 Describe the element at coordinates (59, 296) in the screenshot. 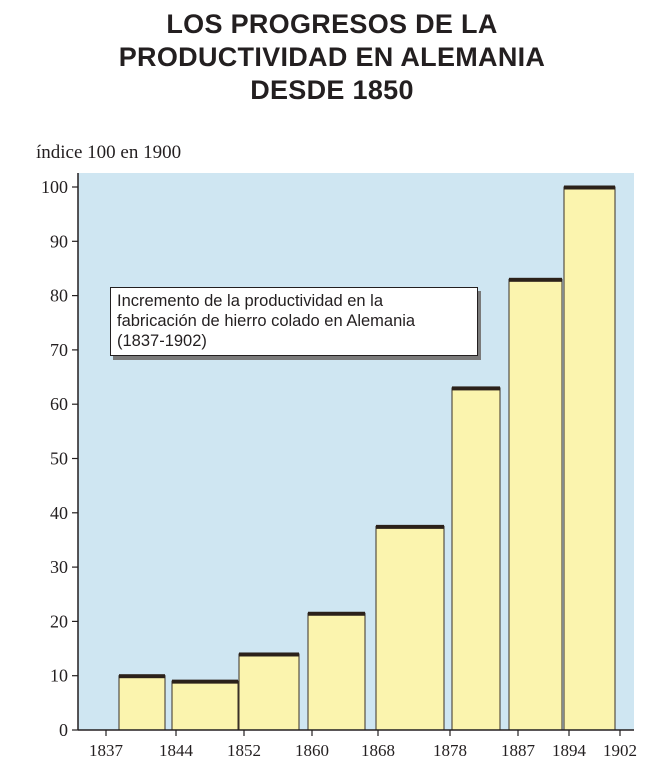

I see `y-tick-label-80: 80` at that location.